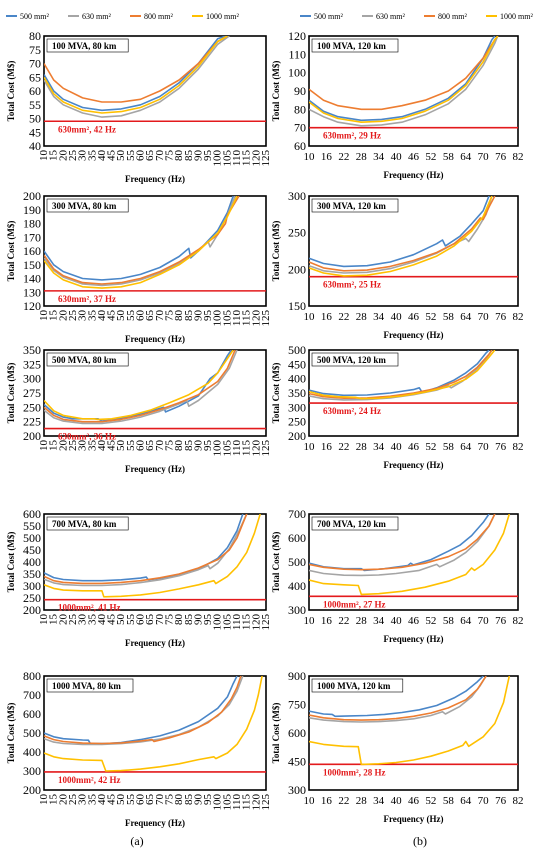 The height and width of the screenshot is (853, 550). What do you see at coordinates (297, 422) in the screenshot?
I see `y-tick-label: 250` at bounding box center [297, 422].